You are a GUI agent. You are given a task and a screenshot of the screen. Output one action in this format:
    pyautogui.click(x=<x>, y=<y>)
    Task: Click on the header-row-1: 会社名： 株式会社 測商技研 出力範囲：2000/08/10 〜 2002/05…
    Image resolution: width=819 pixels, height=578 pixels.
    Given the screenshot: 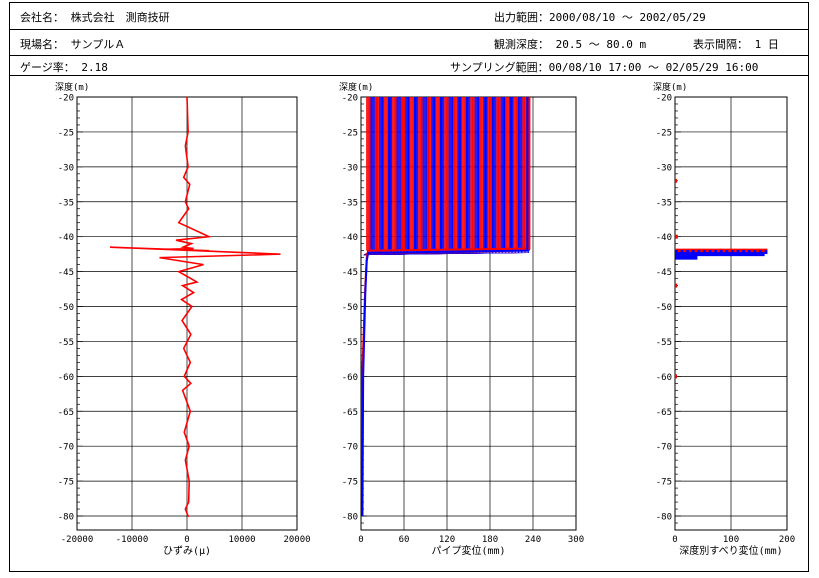 What is the action you would take?
    pyautogui.click(x=409, y=16)
    